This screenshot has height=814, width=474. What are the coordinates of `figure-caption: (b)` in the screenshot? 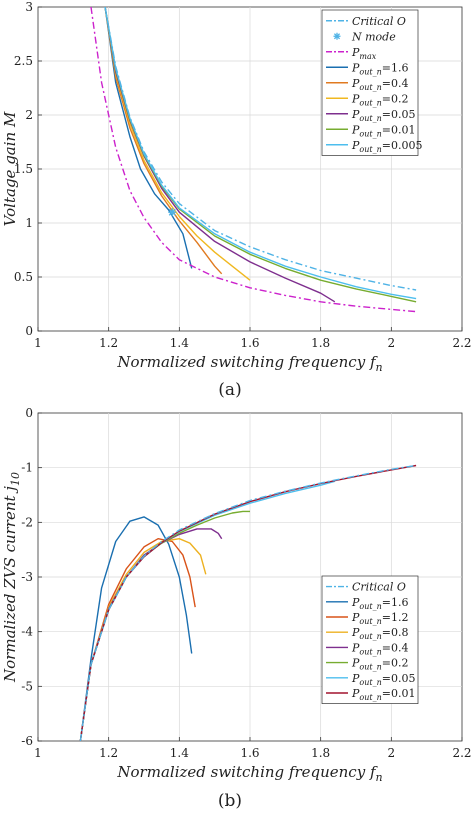 It's located at (230, 801).